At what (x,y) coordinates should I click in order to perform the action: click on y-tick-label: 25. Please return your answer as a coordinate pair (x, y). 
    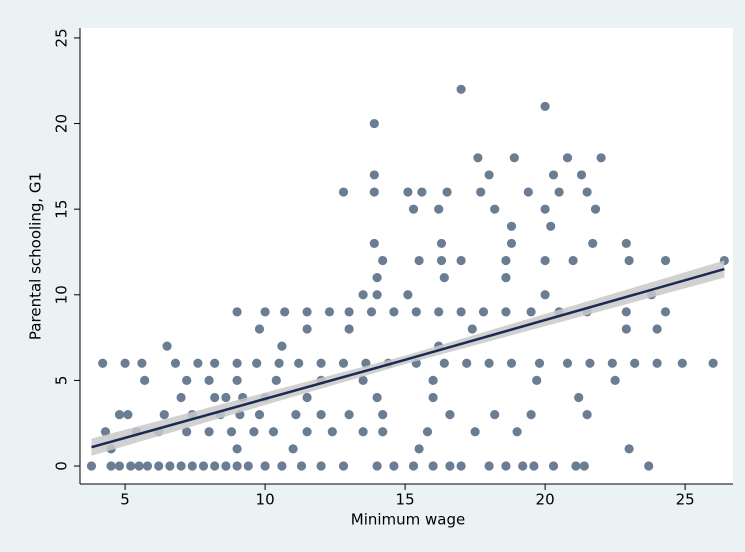
    Looking at the image, I should click on (62, 37).